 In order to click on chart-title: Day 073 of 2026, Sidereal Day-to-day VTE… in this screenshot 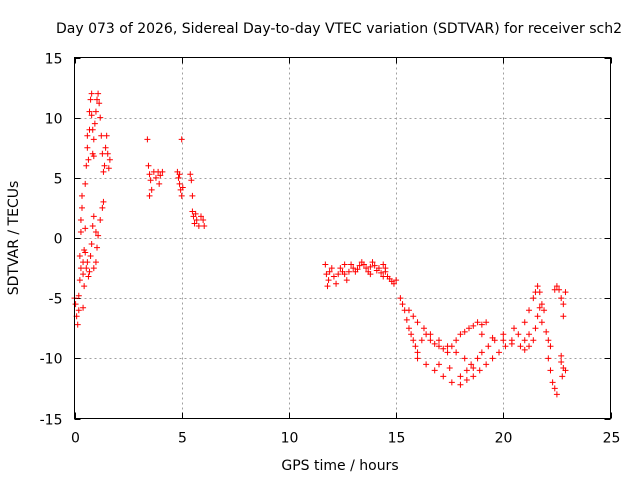, I will do `click(339, 29)`.